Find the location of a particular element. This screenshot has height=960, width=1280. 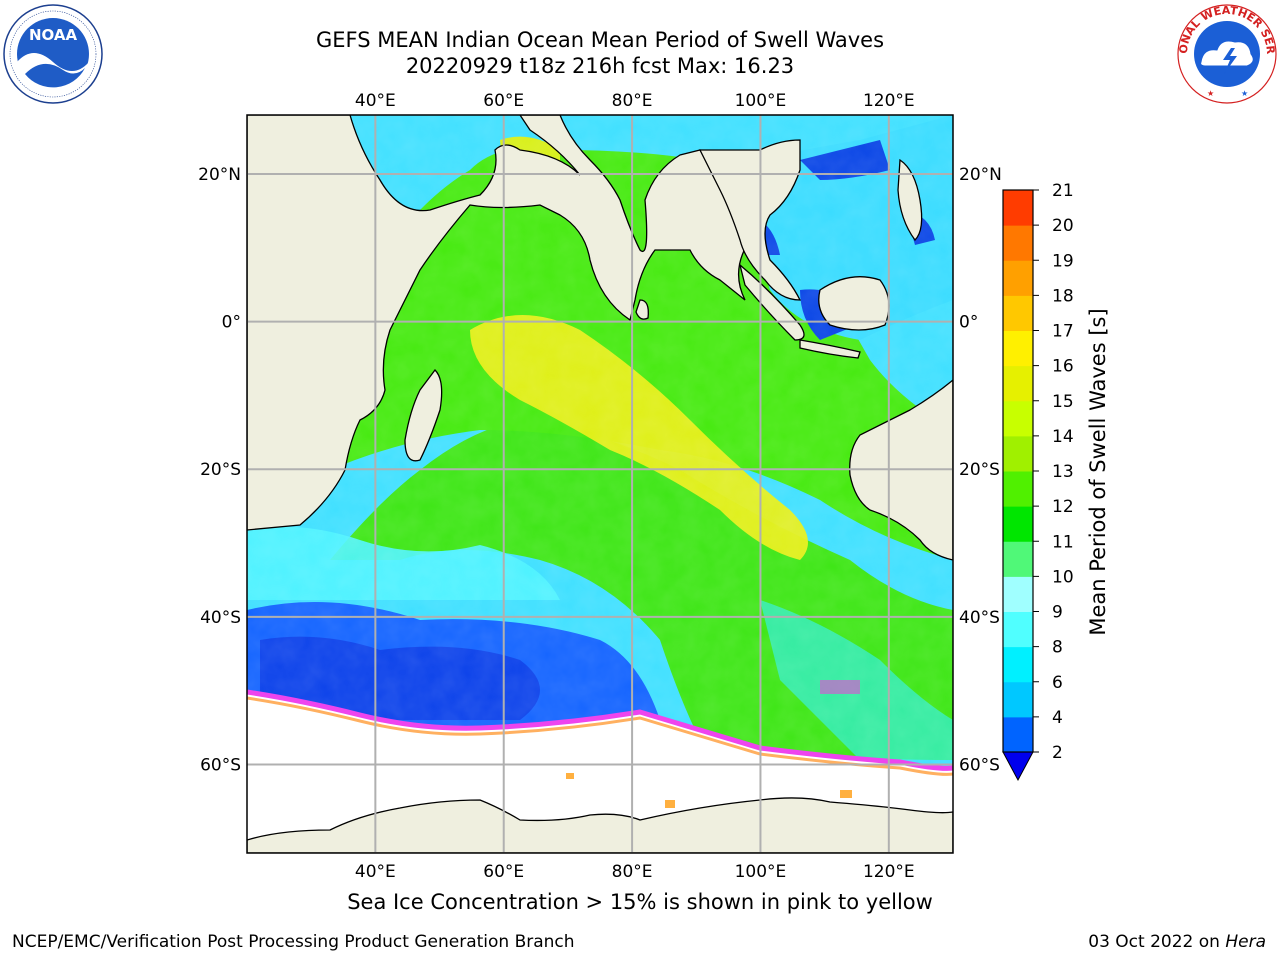

chart-subtitle: 20220929 t18z 216h fcst Max: 16.23 is located at coordinates (600, 66).